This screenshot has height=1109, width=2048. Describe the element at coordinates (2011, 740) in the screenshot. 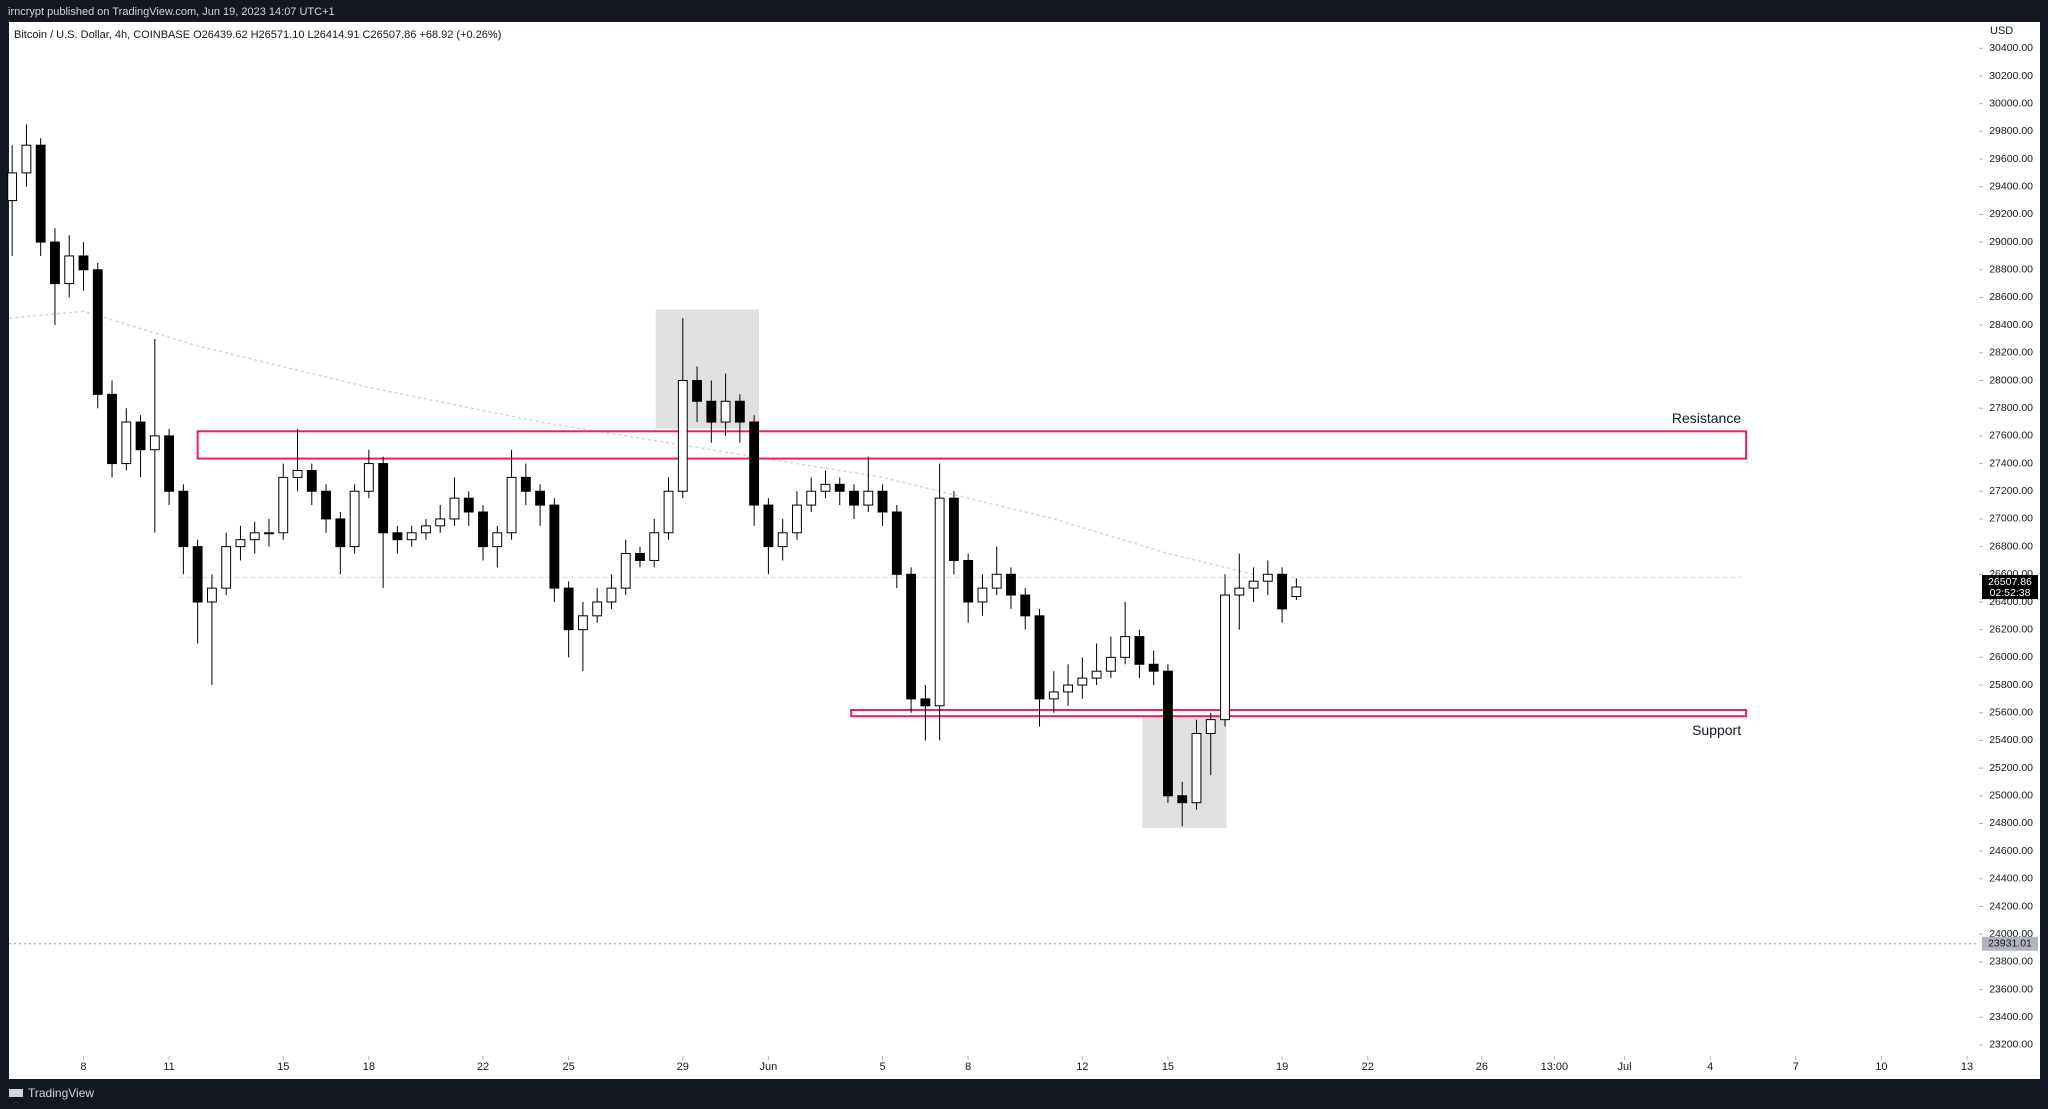

I see `y-tick-label: 25400.00` at that location.